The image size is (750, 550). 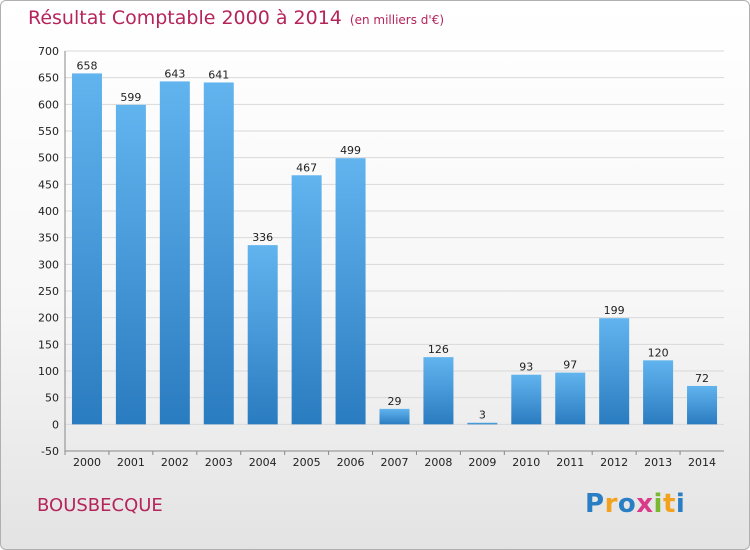 I want to click on bar-2008, so click(x=438, y=391).